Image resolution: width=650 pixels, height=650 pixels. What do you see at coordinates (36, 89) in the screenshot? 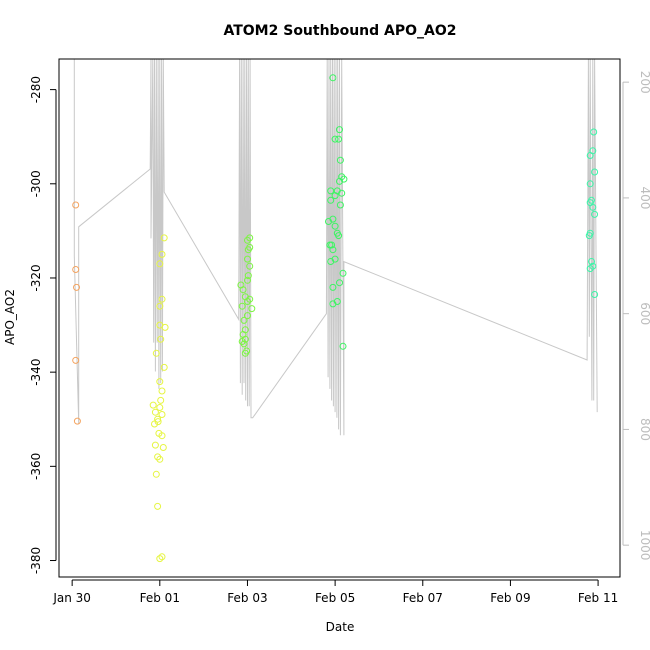
I see `y-tick-label-0: -280` at bounding box center [36, 89].